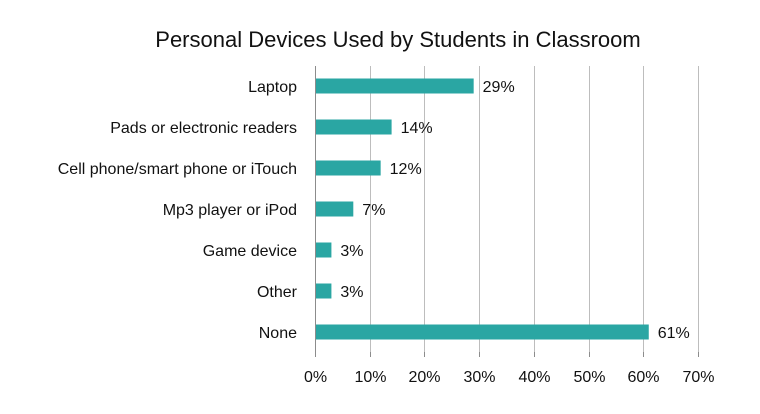 The height and width of the screenshot is (414, 760). What do you see at coordinates (698, 377) in the screenshot?
I see `x-tick-label: 70%` at bounding box center [698, 377].